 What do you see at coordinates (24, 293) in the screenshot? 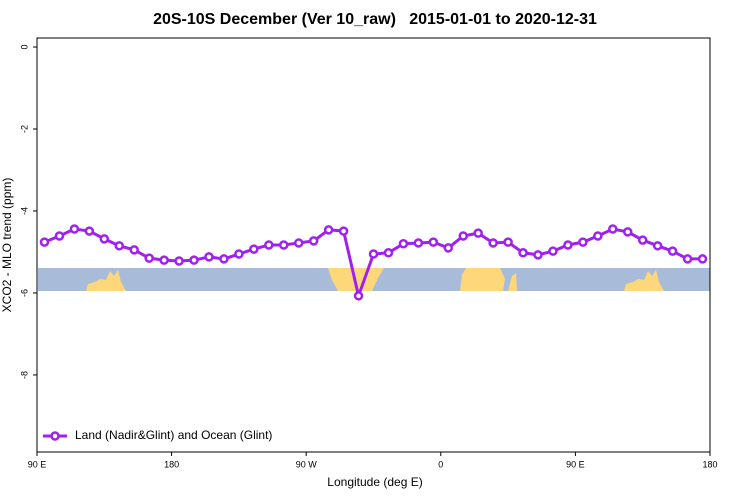
I see `y-tick-label: -6` at bounding box center [24, 293].